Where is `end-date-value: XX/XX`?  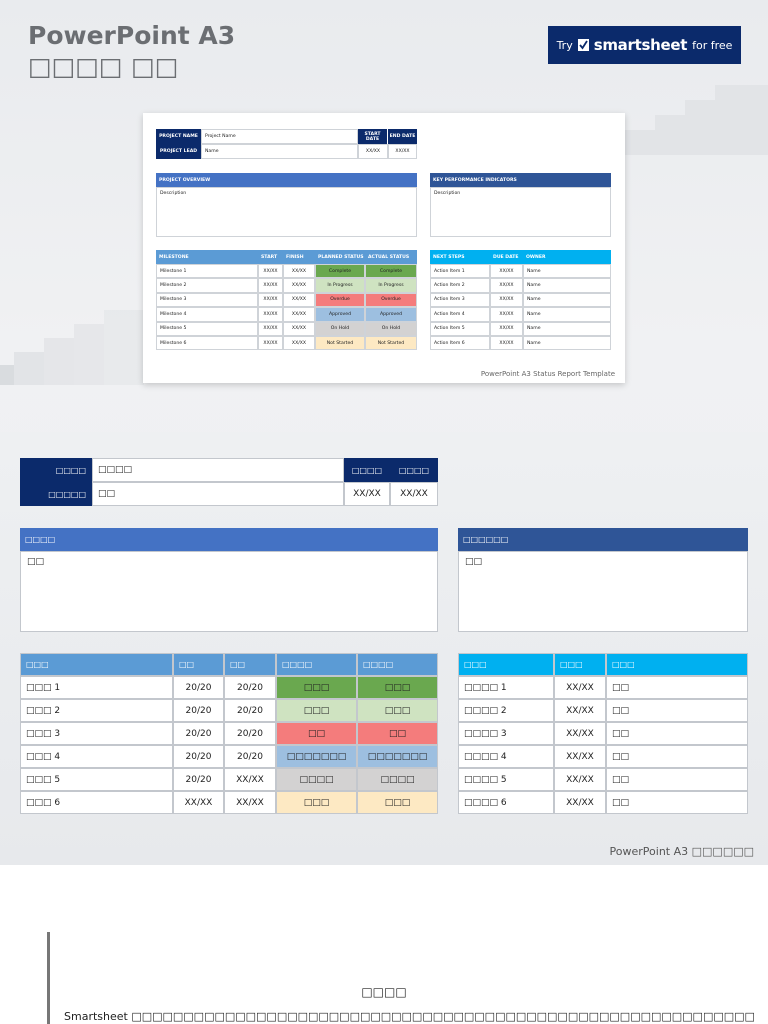 end-date-value: XX/XX is located at coordinates (414, 494).